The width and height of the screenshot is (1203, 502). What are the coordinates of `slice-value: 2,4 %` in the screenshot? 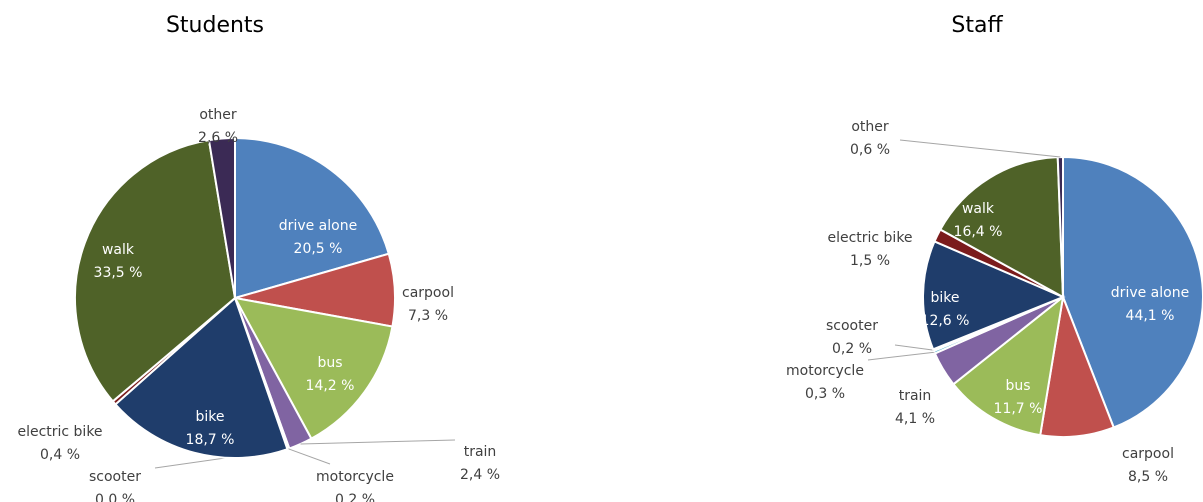 It's located at (480, 475).